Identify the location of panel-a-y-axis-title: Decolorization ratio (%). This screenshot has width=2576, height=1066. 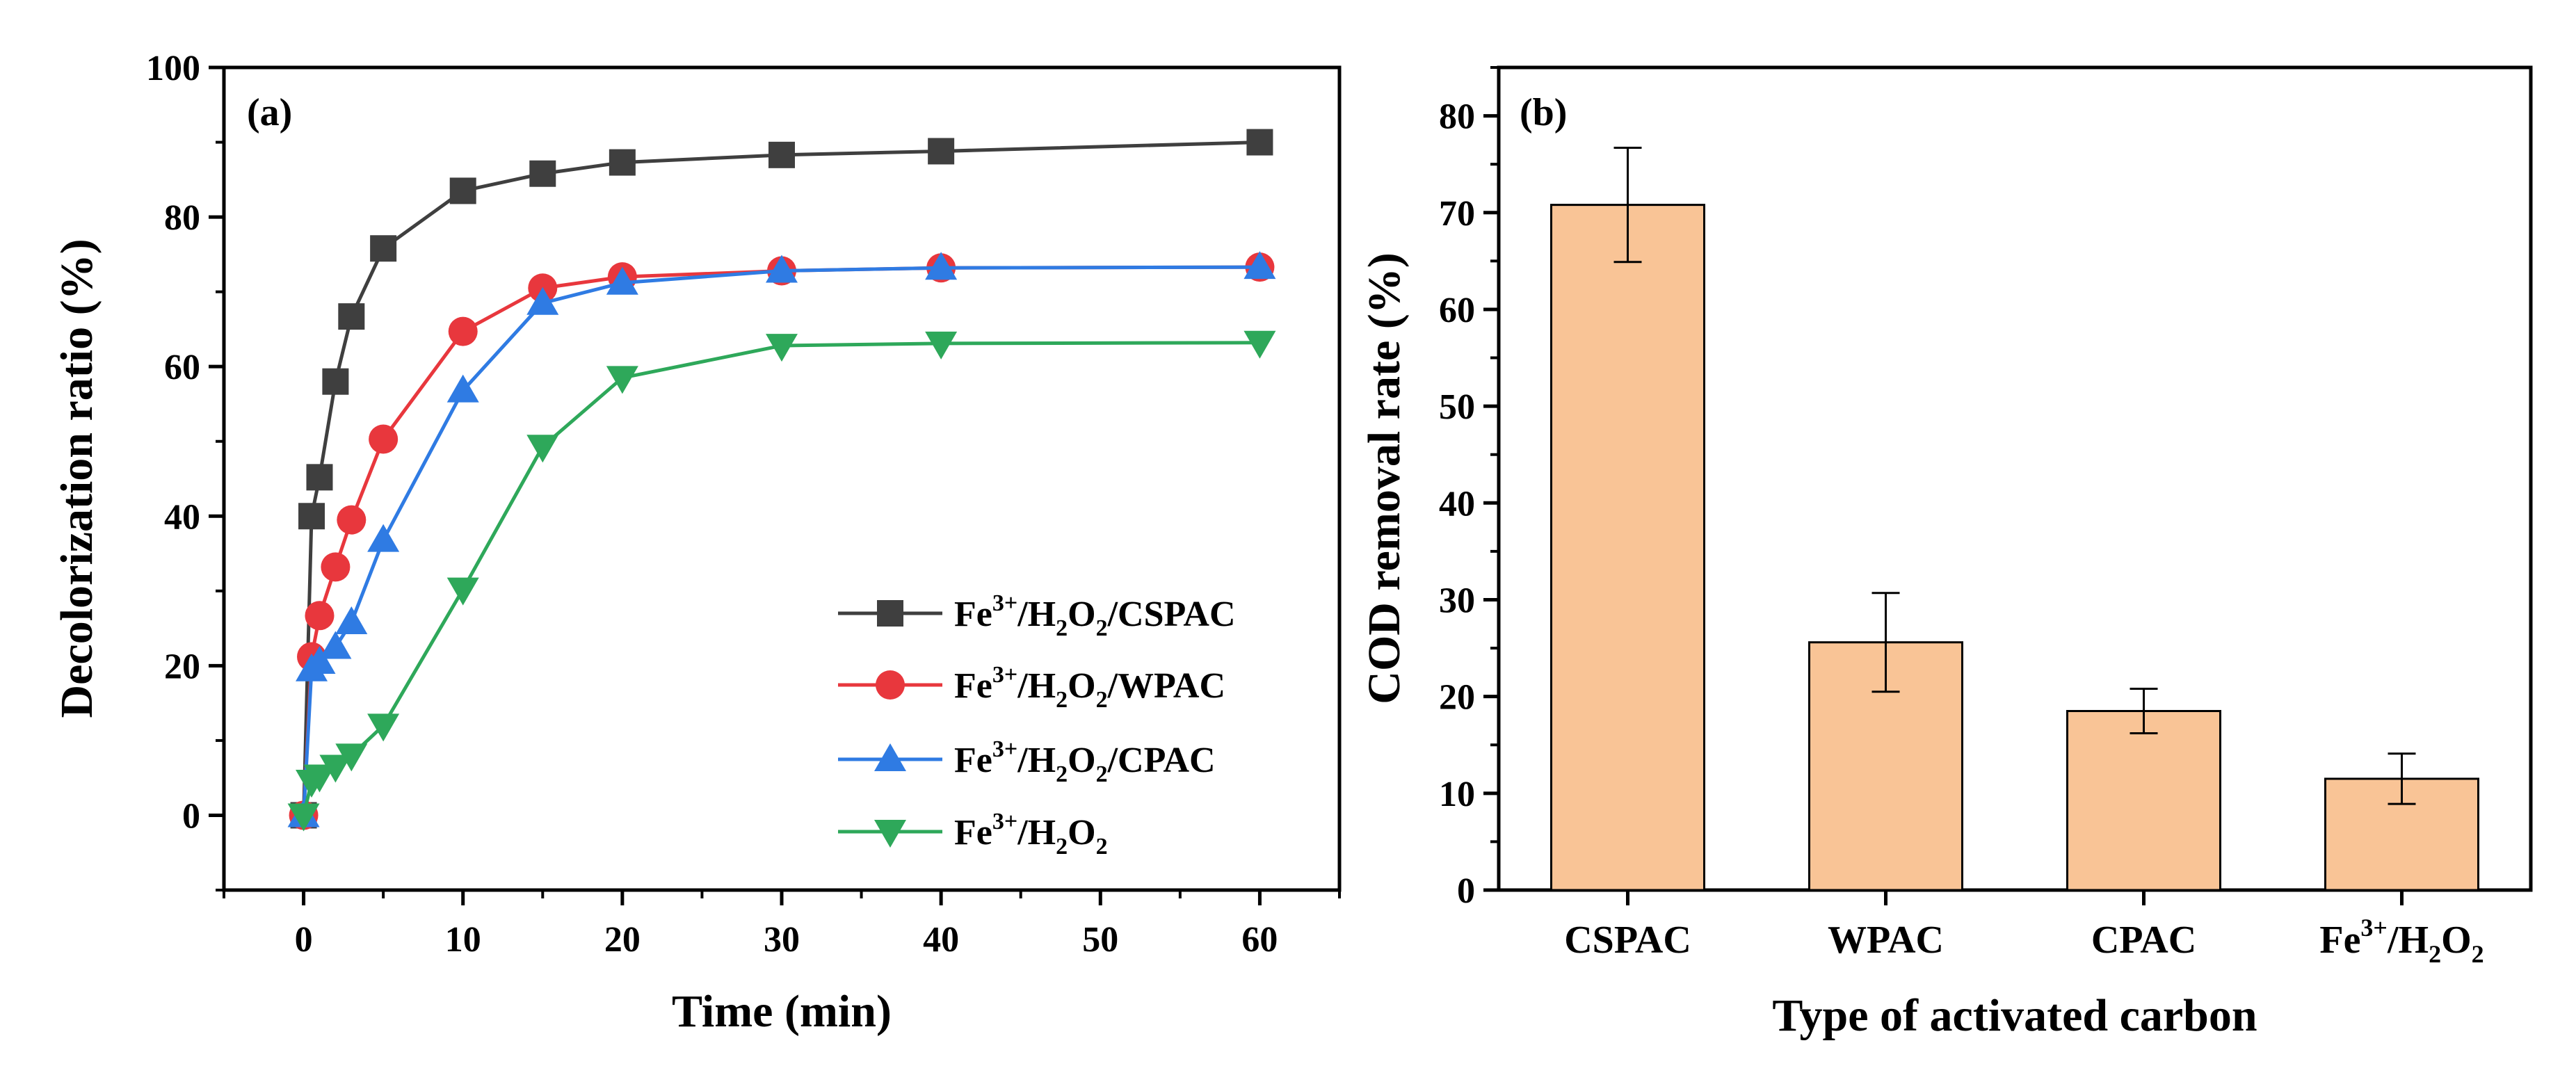
(76, 478).